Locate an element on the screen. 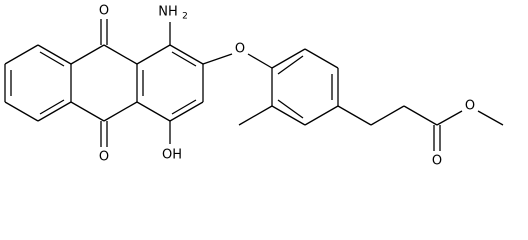 The image size is (528, 240). atom-label: OH is located at coordinates (172, 155).